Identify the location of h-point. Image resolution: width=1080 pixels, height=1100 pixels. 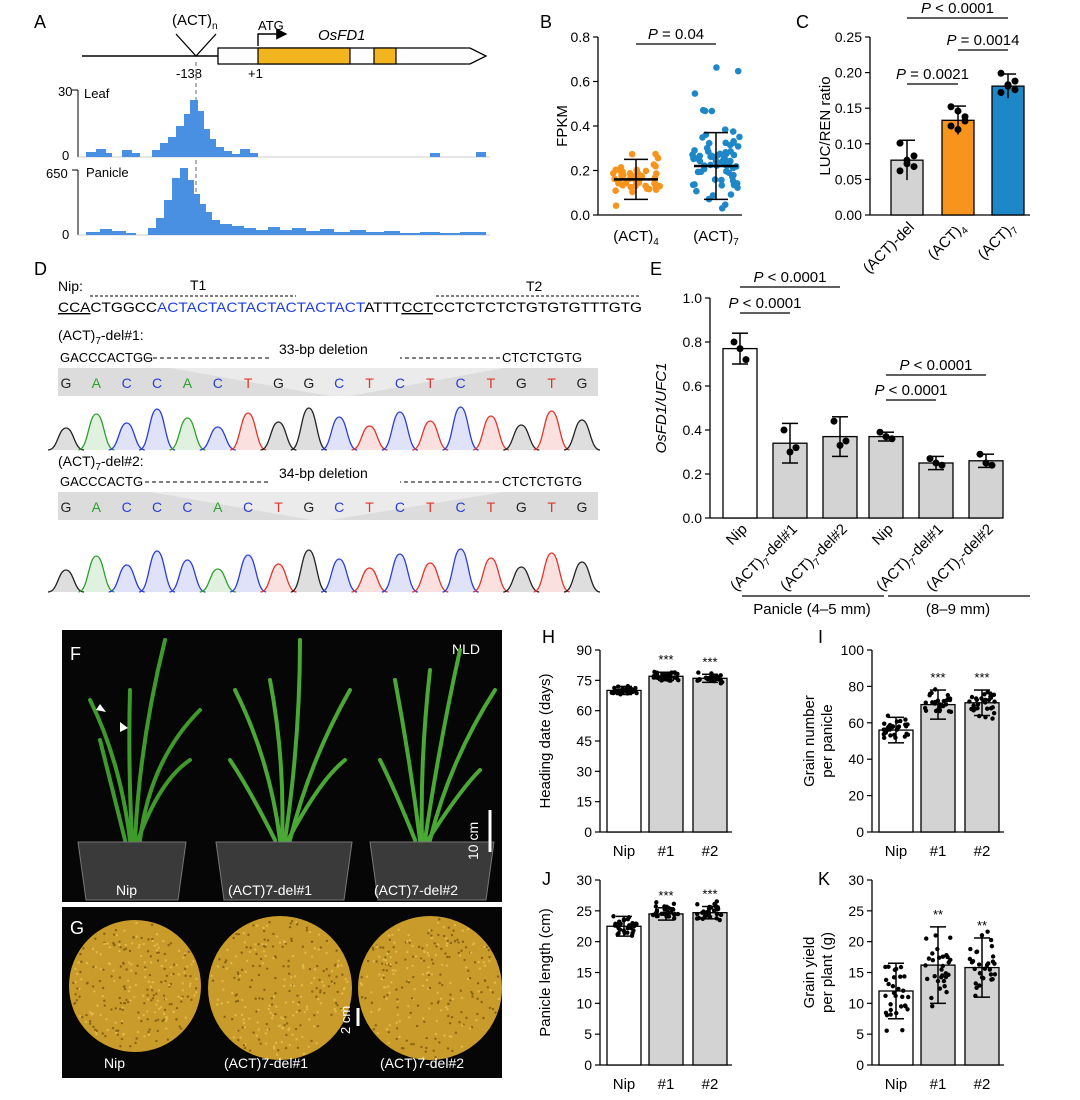
(653, 676).